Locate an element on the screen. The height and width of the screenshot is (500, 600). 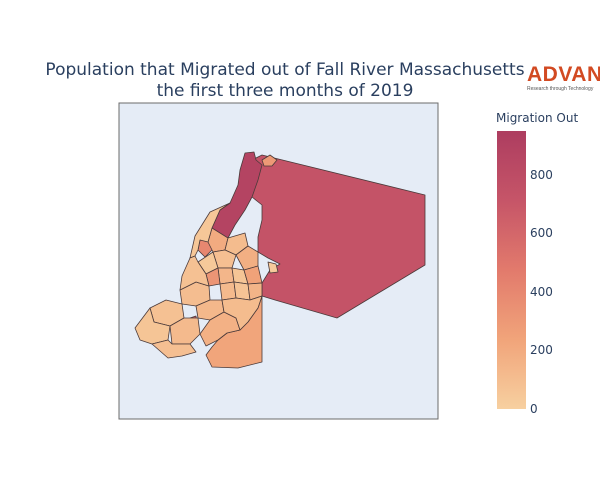
advan-logo: ADVAN Research through Technology is located at coordinates (563, 78).